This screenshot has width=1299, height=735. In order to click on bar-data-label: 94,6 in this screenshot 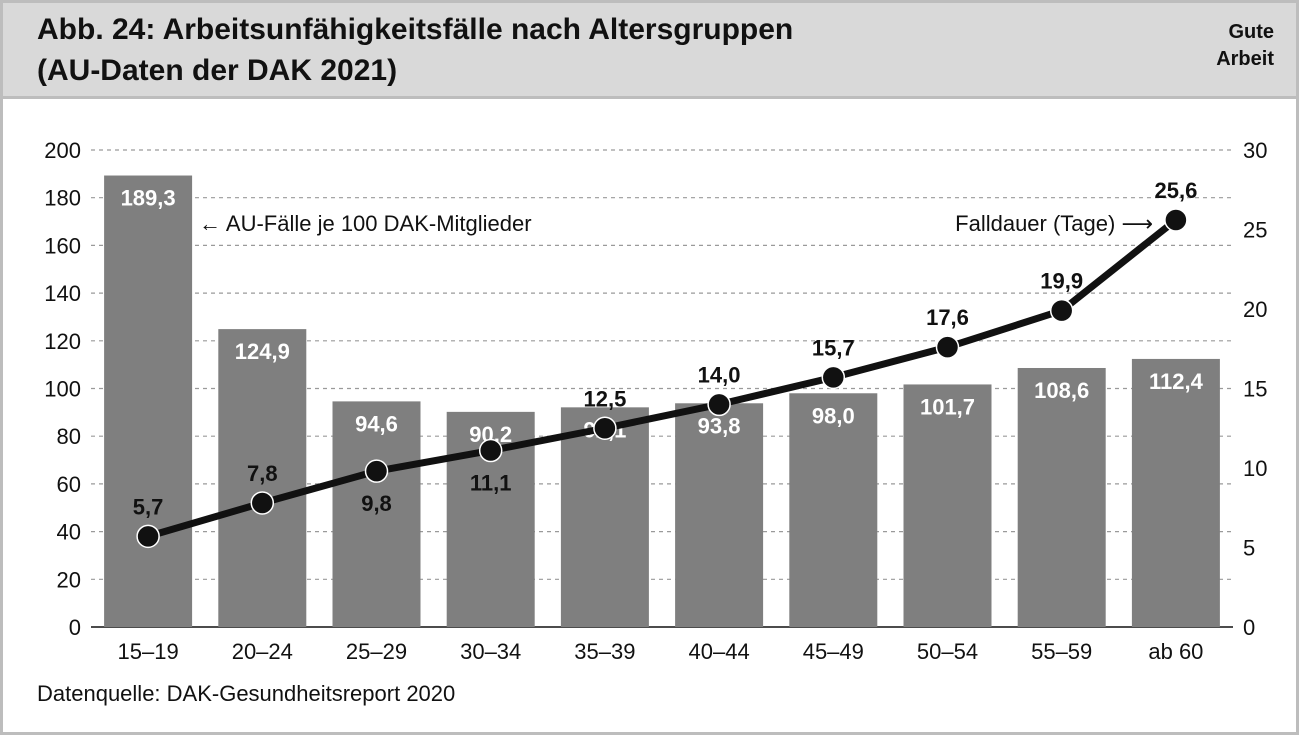, I will do `click(376, 423)`.